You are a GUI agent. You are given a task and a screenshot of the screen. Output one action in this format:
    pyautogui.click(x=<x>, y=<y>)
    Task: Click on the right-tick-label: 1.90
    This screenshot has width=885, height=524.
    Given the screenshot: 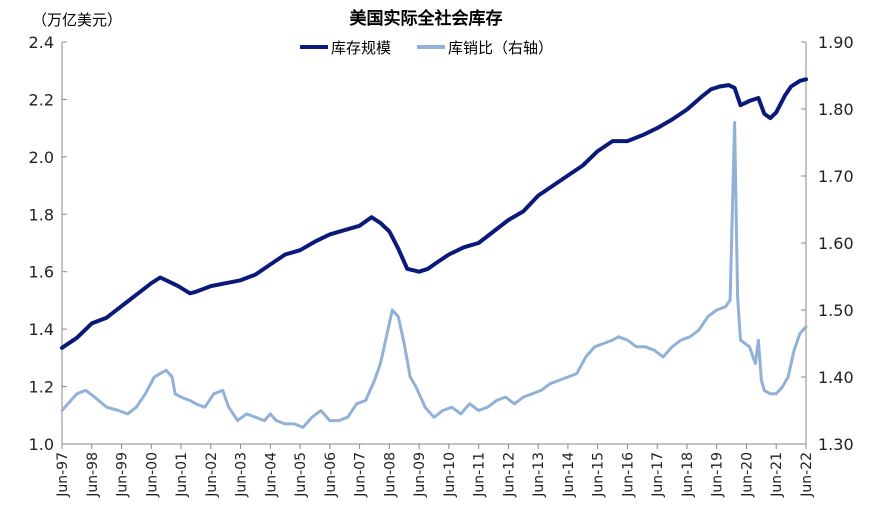 What is the action you would take?
    pyautogui.click(x=836, y=42)
    